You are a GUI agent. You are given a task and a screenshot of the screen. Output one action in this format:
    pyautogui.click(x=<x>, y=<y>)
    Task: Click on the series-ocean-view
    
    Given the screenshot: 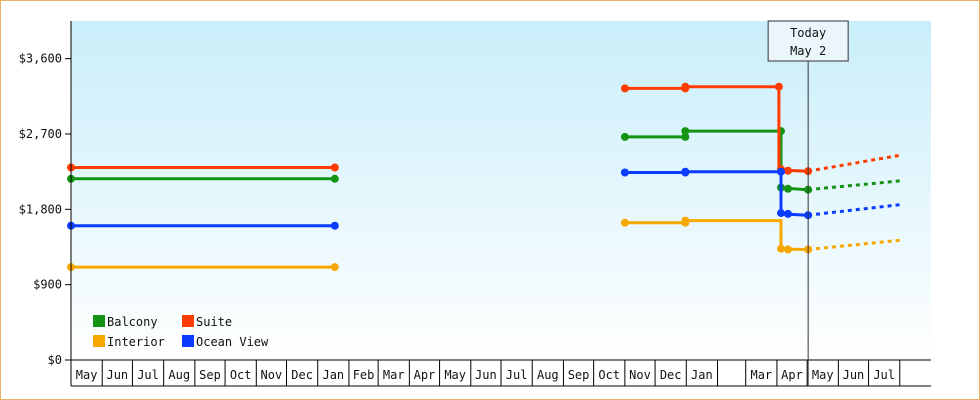 What is the action you would take?
    pyautogui.click(x=483, y=198)
    